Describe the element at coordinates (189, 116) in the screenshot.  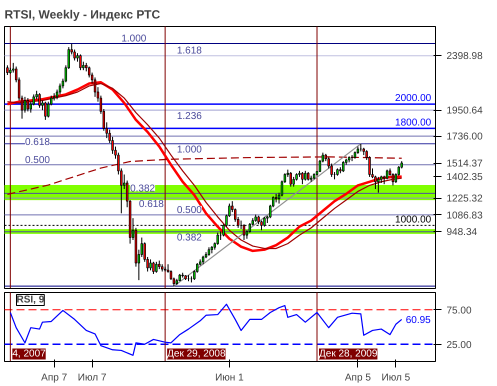
I see `annotation: 1.236` at that location.